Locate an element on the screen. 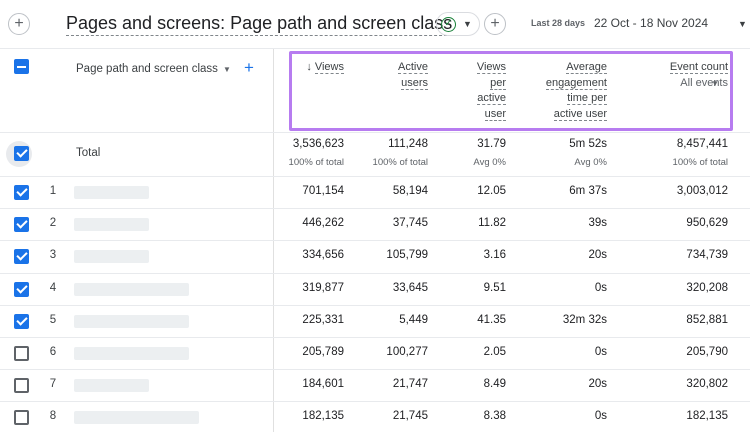 The image size is (750, 432). column-header-active-users: Active users is located at coordinates (413, 75).